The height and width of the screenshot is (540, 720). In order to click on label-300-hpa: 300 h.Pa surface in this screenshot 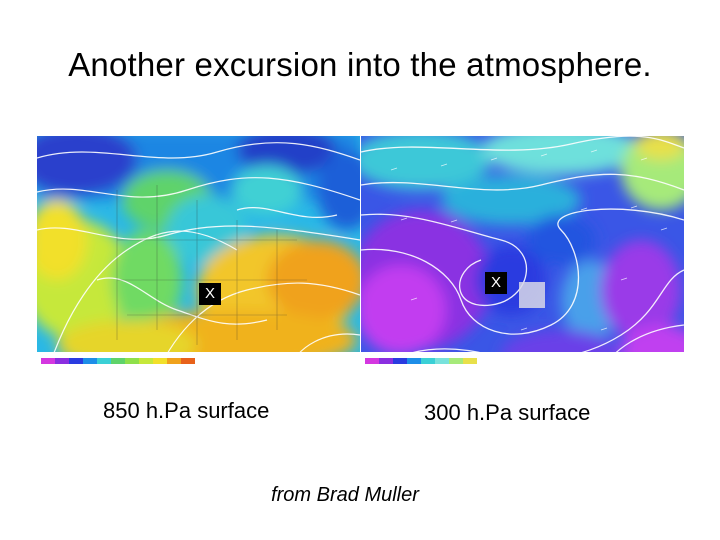, I will do `click(507, 412)`.